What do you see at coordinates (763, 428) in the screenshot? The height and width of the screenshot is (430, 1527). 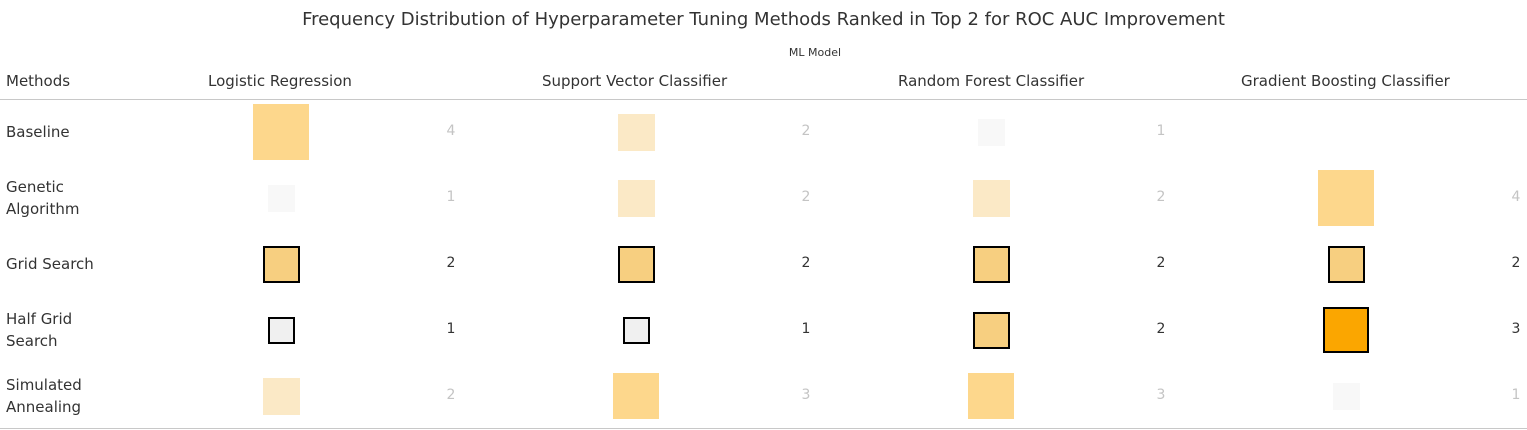 I see `bottom-divider` at bounding box center [763, 428].